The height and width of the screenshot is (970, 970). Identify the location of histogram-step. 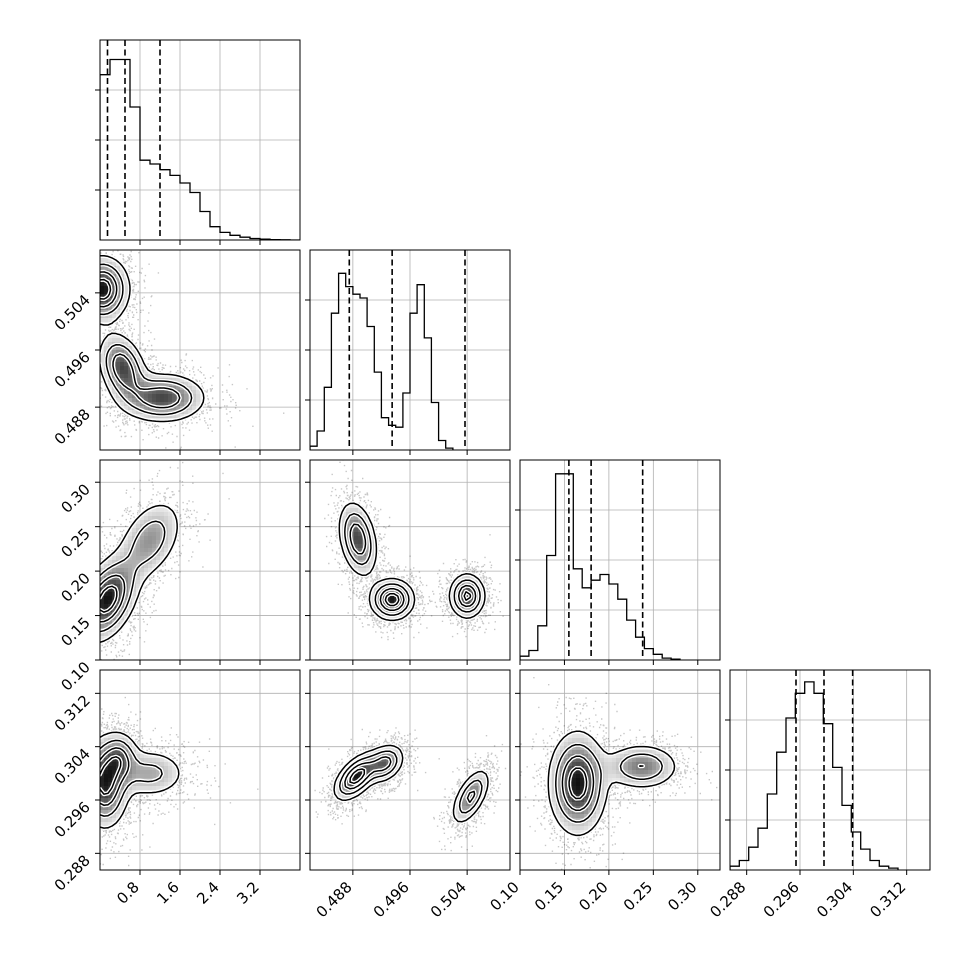
(814, 775).